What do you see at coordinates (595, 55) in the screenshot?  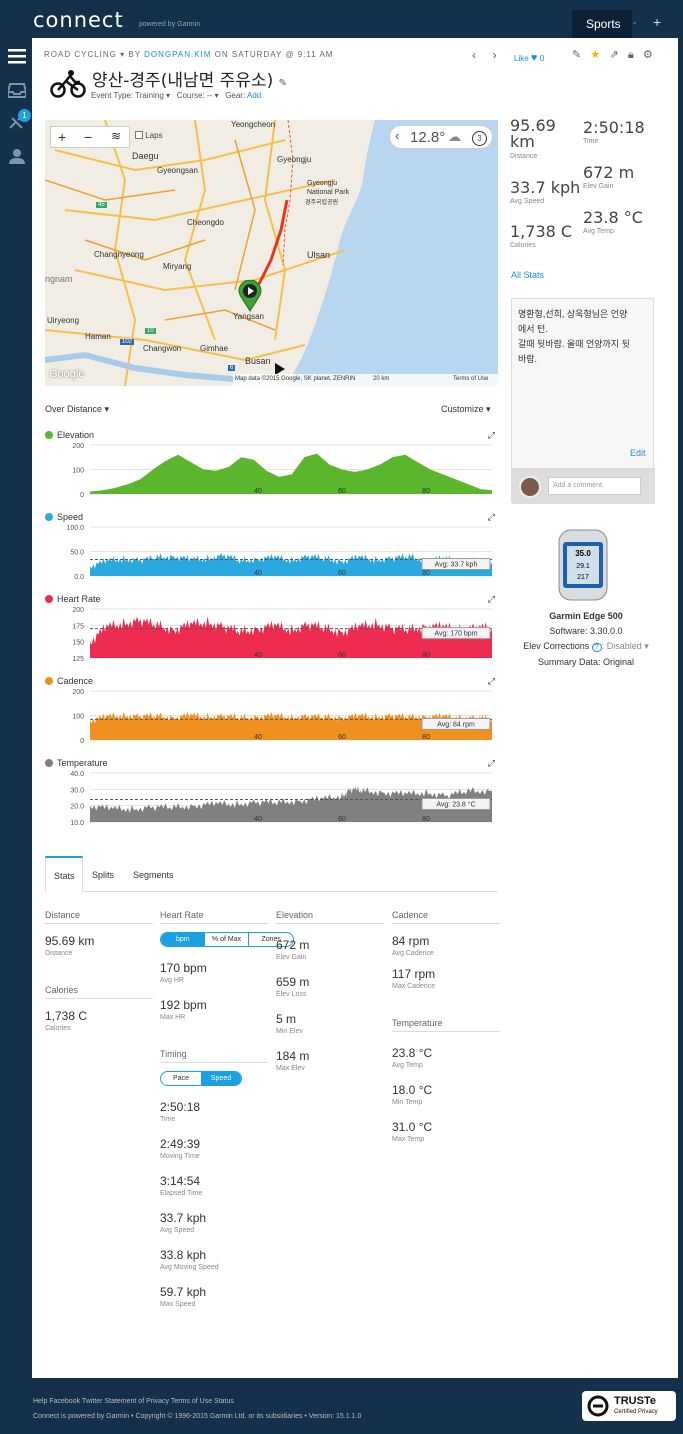 I see `favorite-star-icon: ★` at bounding box center [595, 55].